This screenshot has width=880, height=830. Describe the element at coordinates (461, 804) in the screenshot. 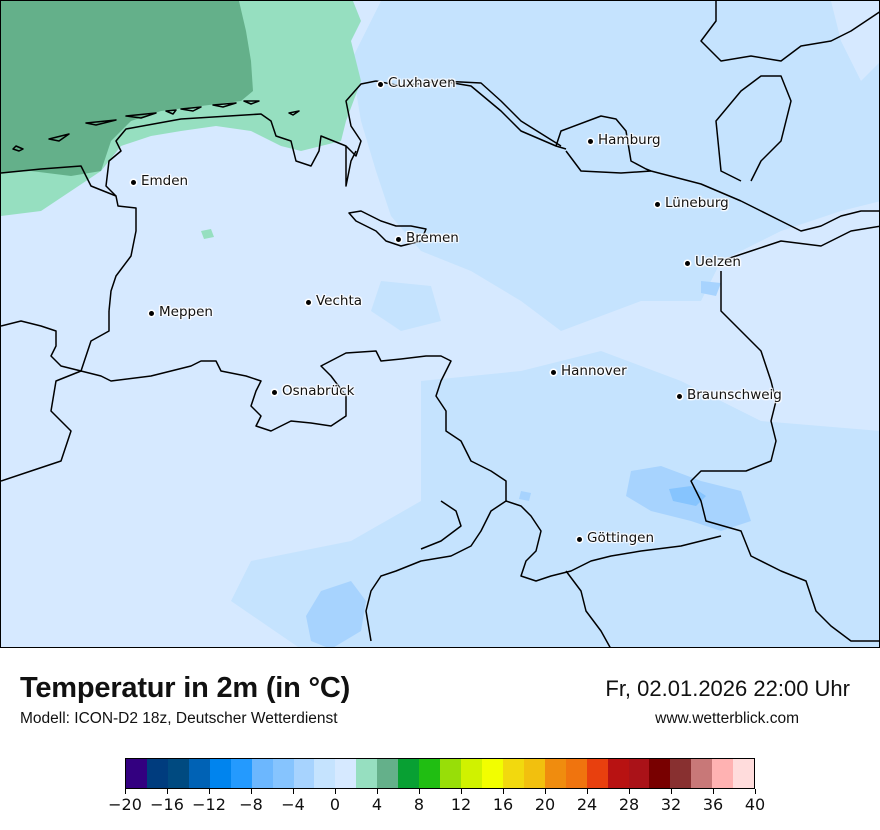

I see `colorbar-tick-label: 12` at that location.